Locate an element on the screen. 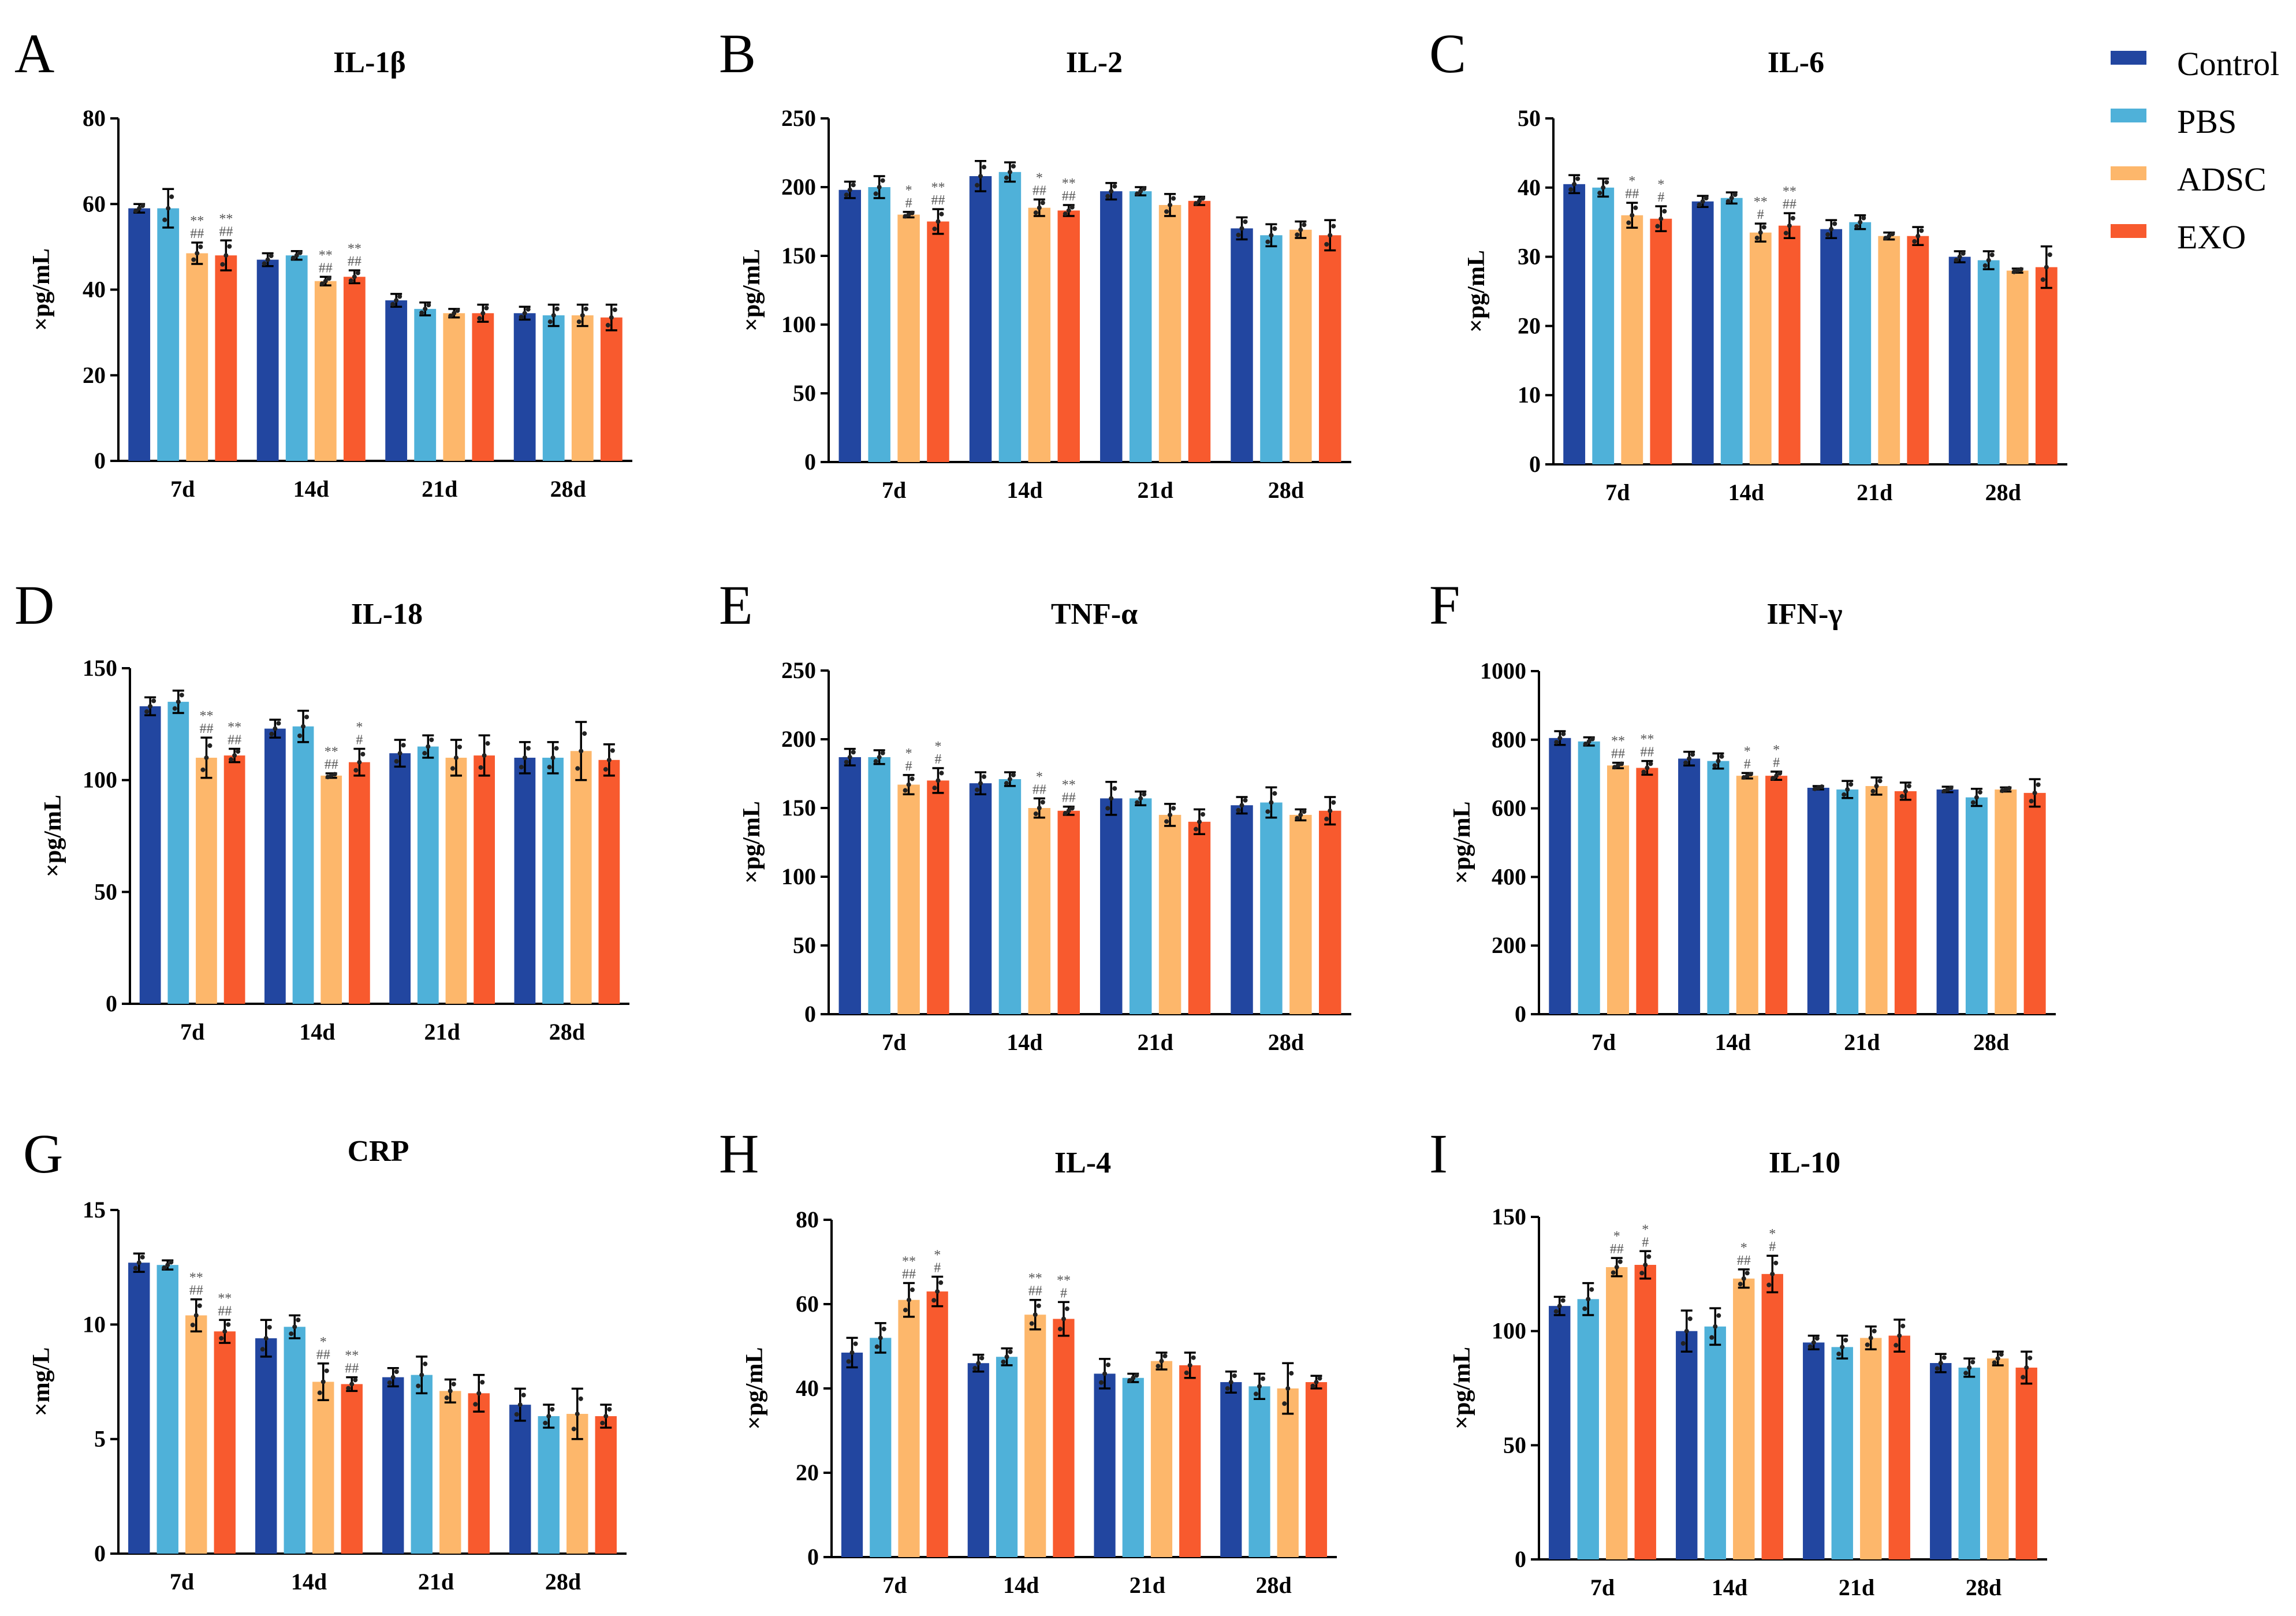 This screenshot has width=2296, height=1616. bar-exo-21d is located at coordinates (1918, 350).